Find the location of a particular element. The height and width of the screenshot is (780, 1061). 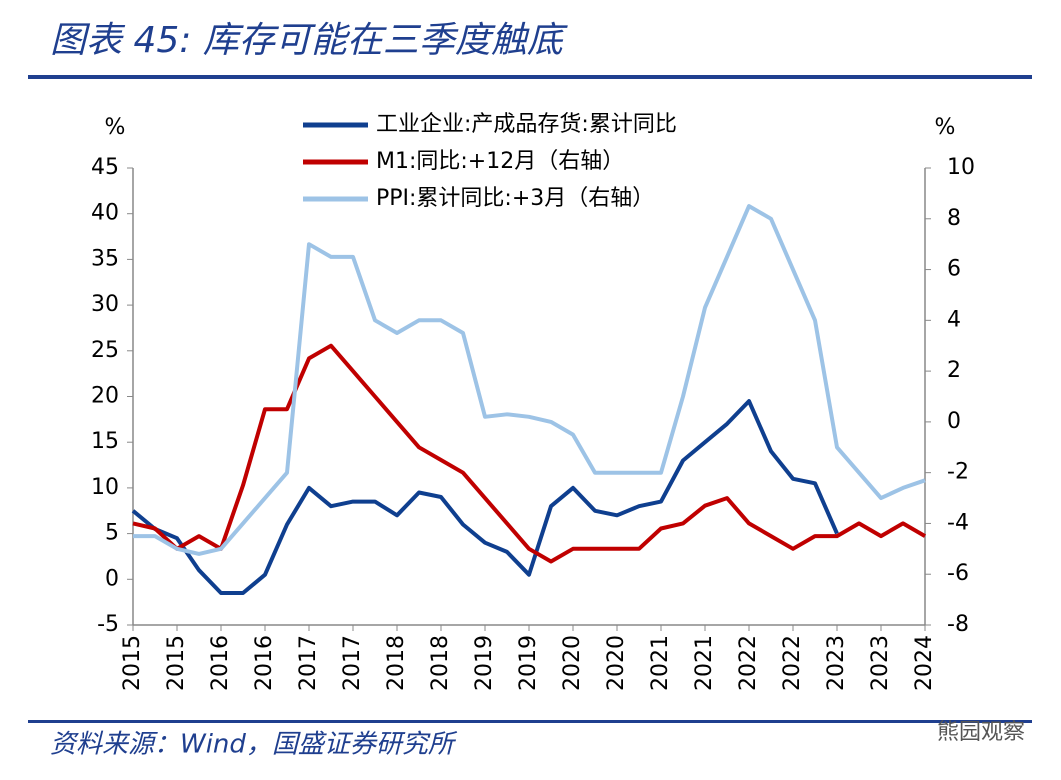

y2-tick-label: 10 is located at coordinates (961, 167).